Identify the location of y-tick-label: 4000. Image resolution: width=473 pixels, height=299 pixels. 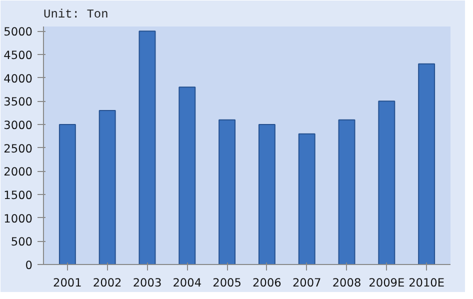
(18, 78).